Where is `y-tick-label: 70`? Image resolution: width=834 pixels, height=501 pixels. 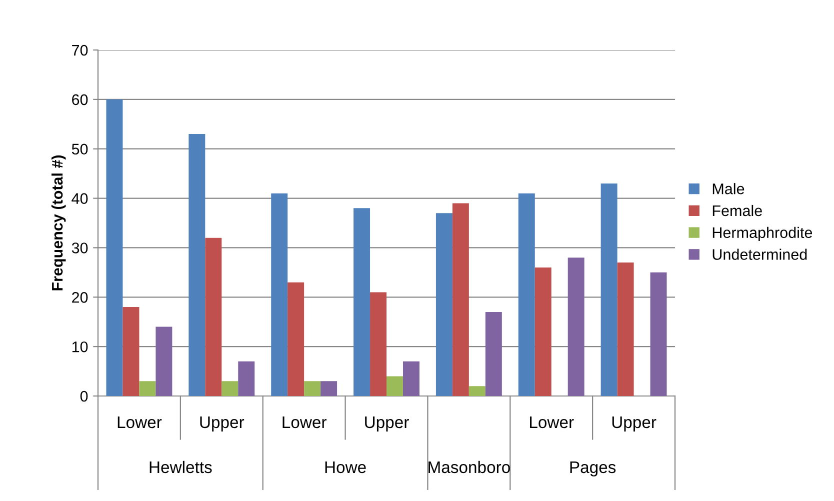
y-tick-label: 70 is located at coordinates (80, 50).